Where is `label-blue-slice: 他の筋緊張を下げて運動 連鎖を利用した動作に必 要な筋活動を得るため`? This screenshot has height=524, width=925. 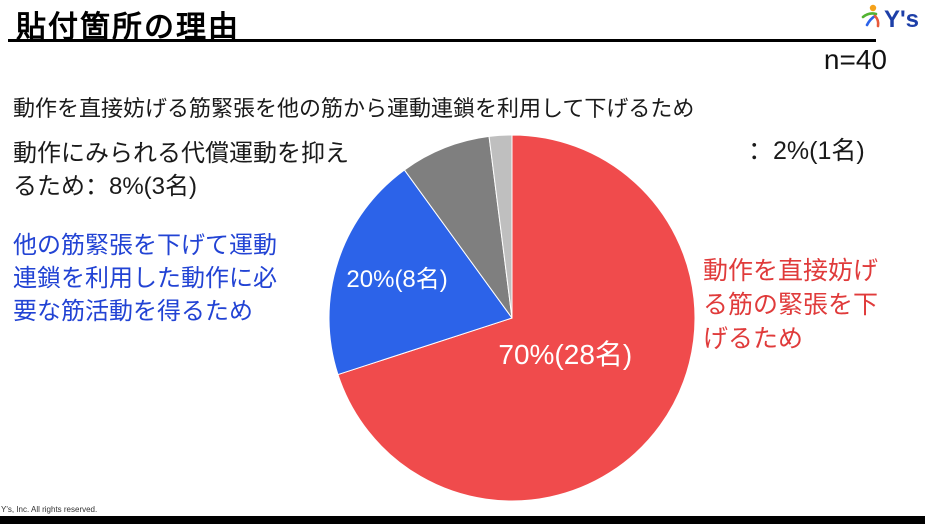
label-blue-slice: 他の筋緊張を下げて運動 連鎖を利用した動作に必 要な筋活動を得るため is located at coordinates (145, 278).